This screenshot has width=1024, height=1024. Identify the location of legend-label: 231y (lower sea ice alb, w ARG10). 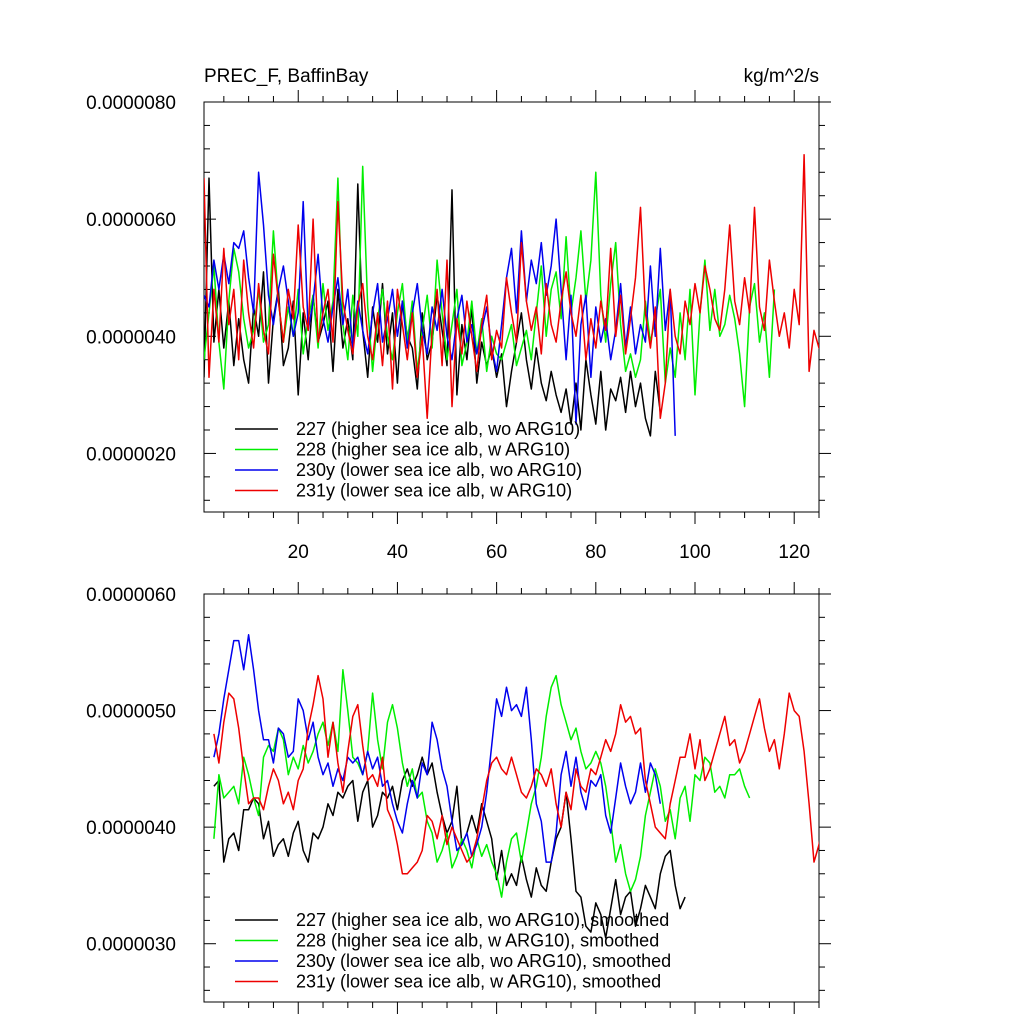
(434, 491).